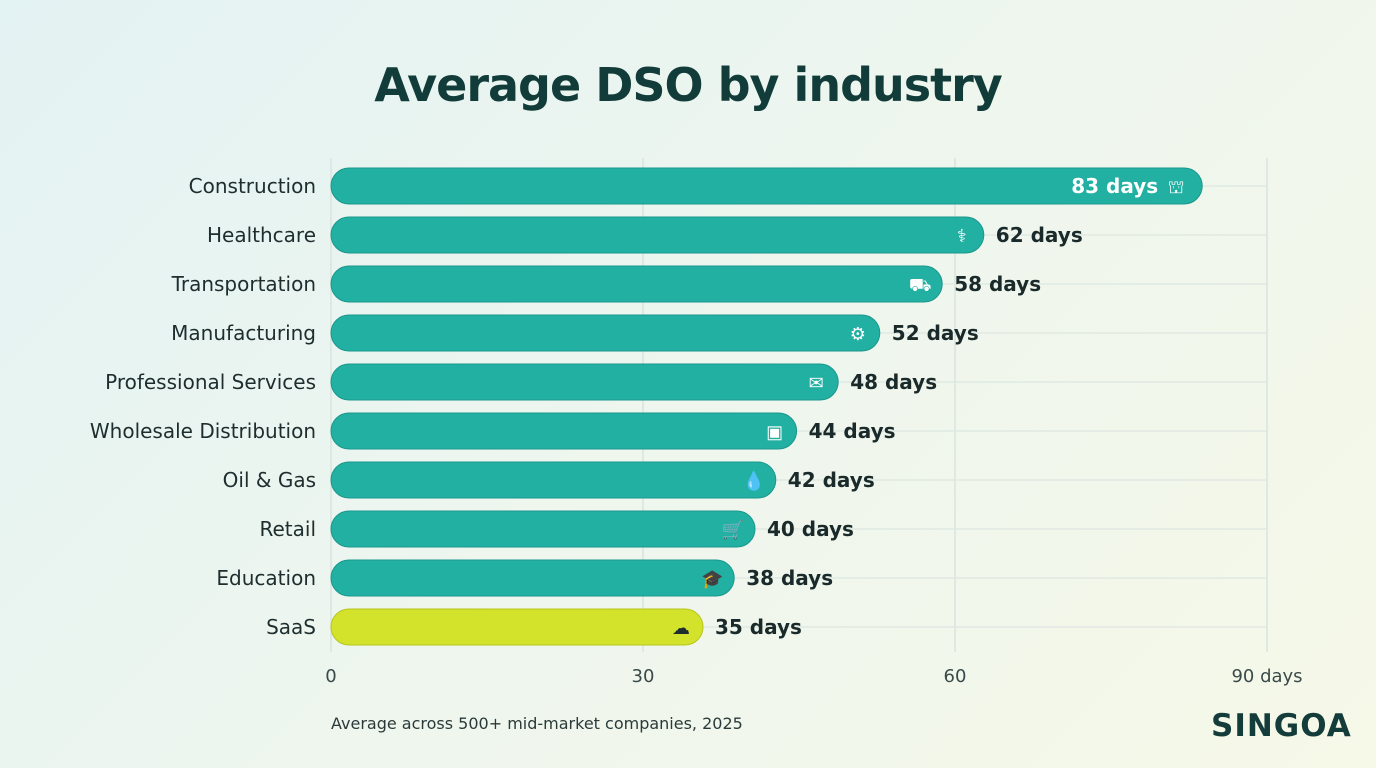 This screenshot has width=1376, height=768. What do you see at coordinates (774, 432) in the screenshot?
I see `package-icon: ▣` at bounding box center [774, 432].